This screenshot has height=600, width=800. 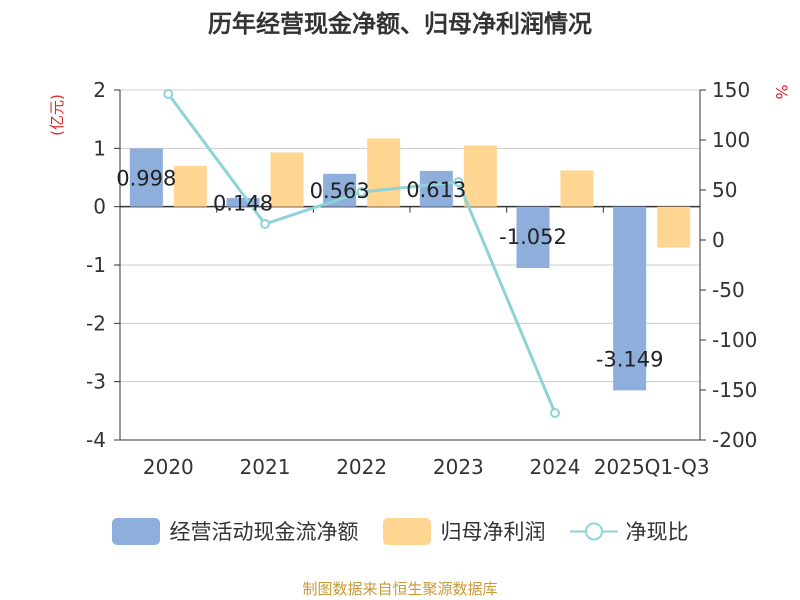 I want to click on legend-item-net-profit: 归母净利润, so click(x=464, y=531).